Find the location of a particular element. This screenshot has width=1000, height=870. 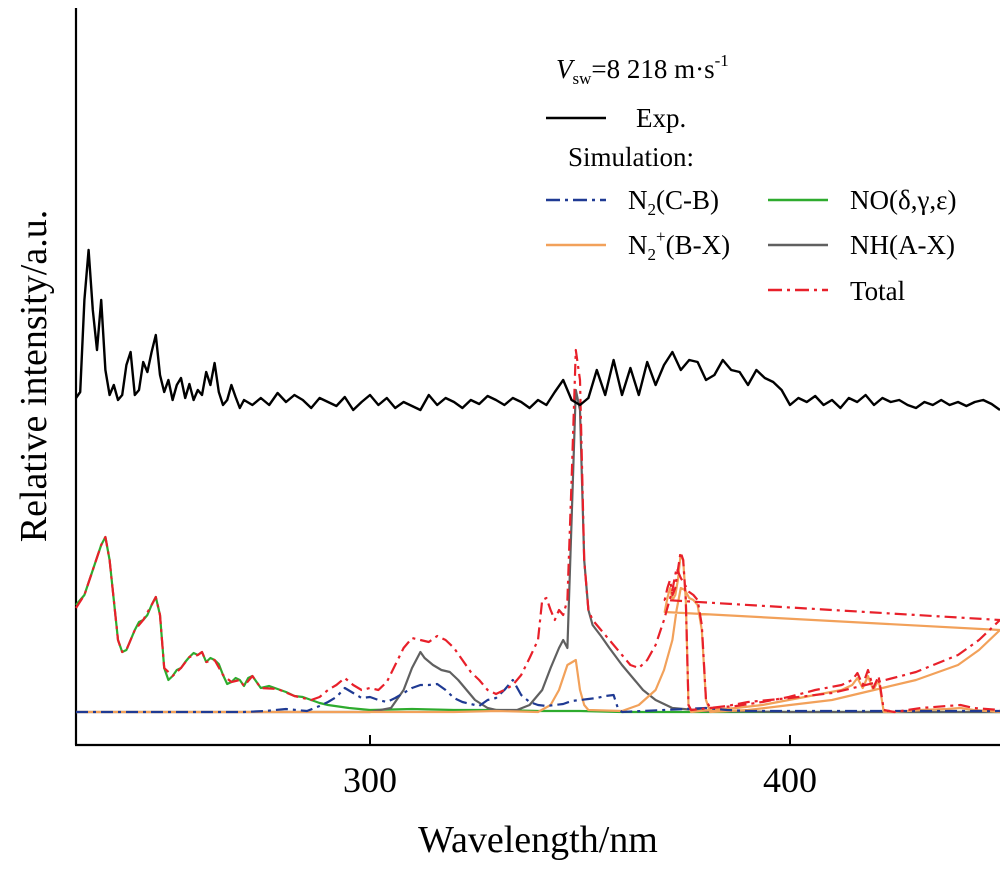

legend-label-exp: Exp. is located at coordinates (661, 118).